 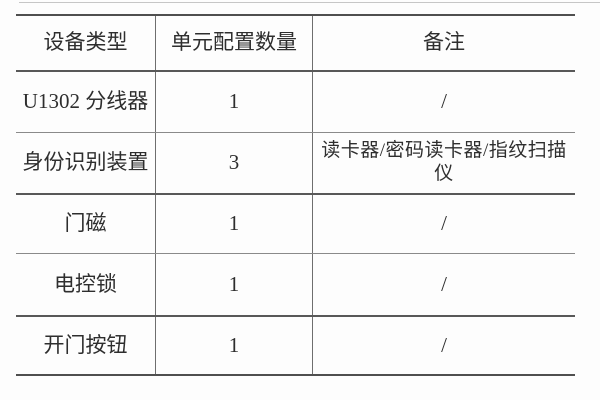 I want to click on column-header-device-type: 设备类型, so click(x=85, y=42).